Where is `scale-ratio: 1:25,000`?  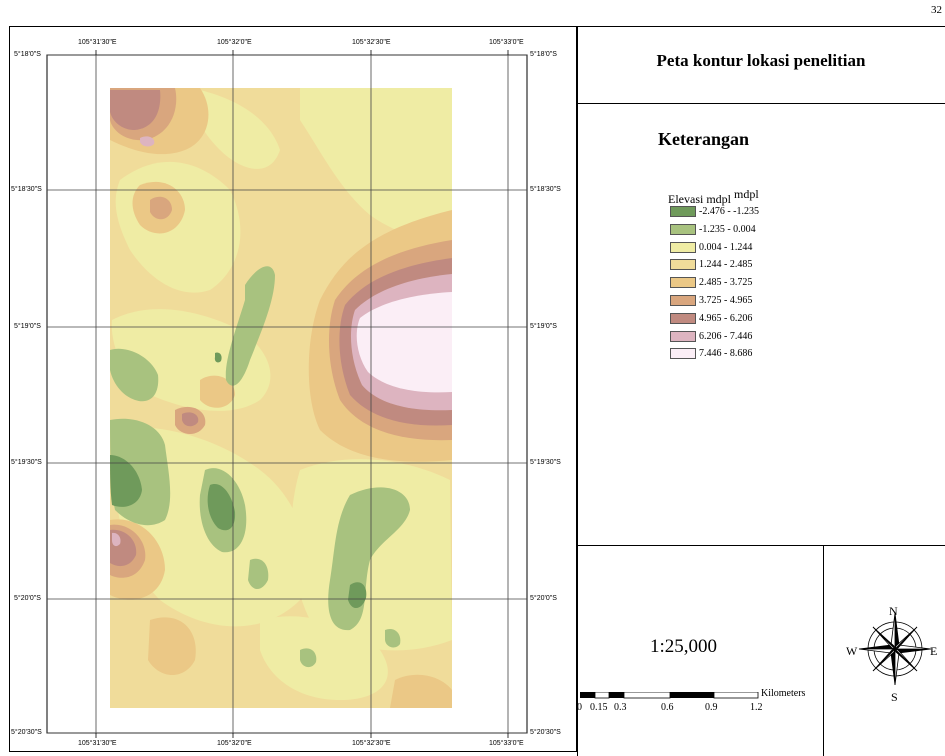
scale-ratio: 1:25,000 is located at coordinates (684, 646).